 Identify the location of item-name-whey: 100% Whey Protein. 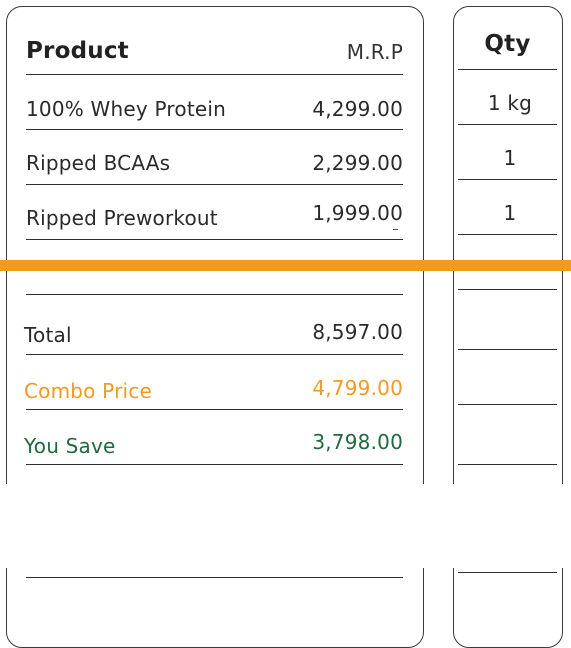
(126, 109).